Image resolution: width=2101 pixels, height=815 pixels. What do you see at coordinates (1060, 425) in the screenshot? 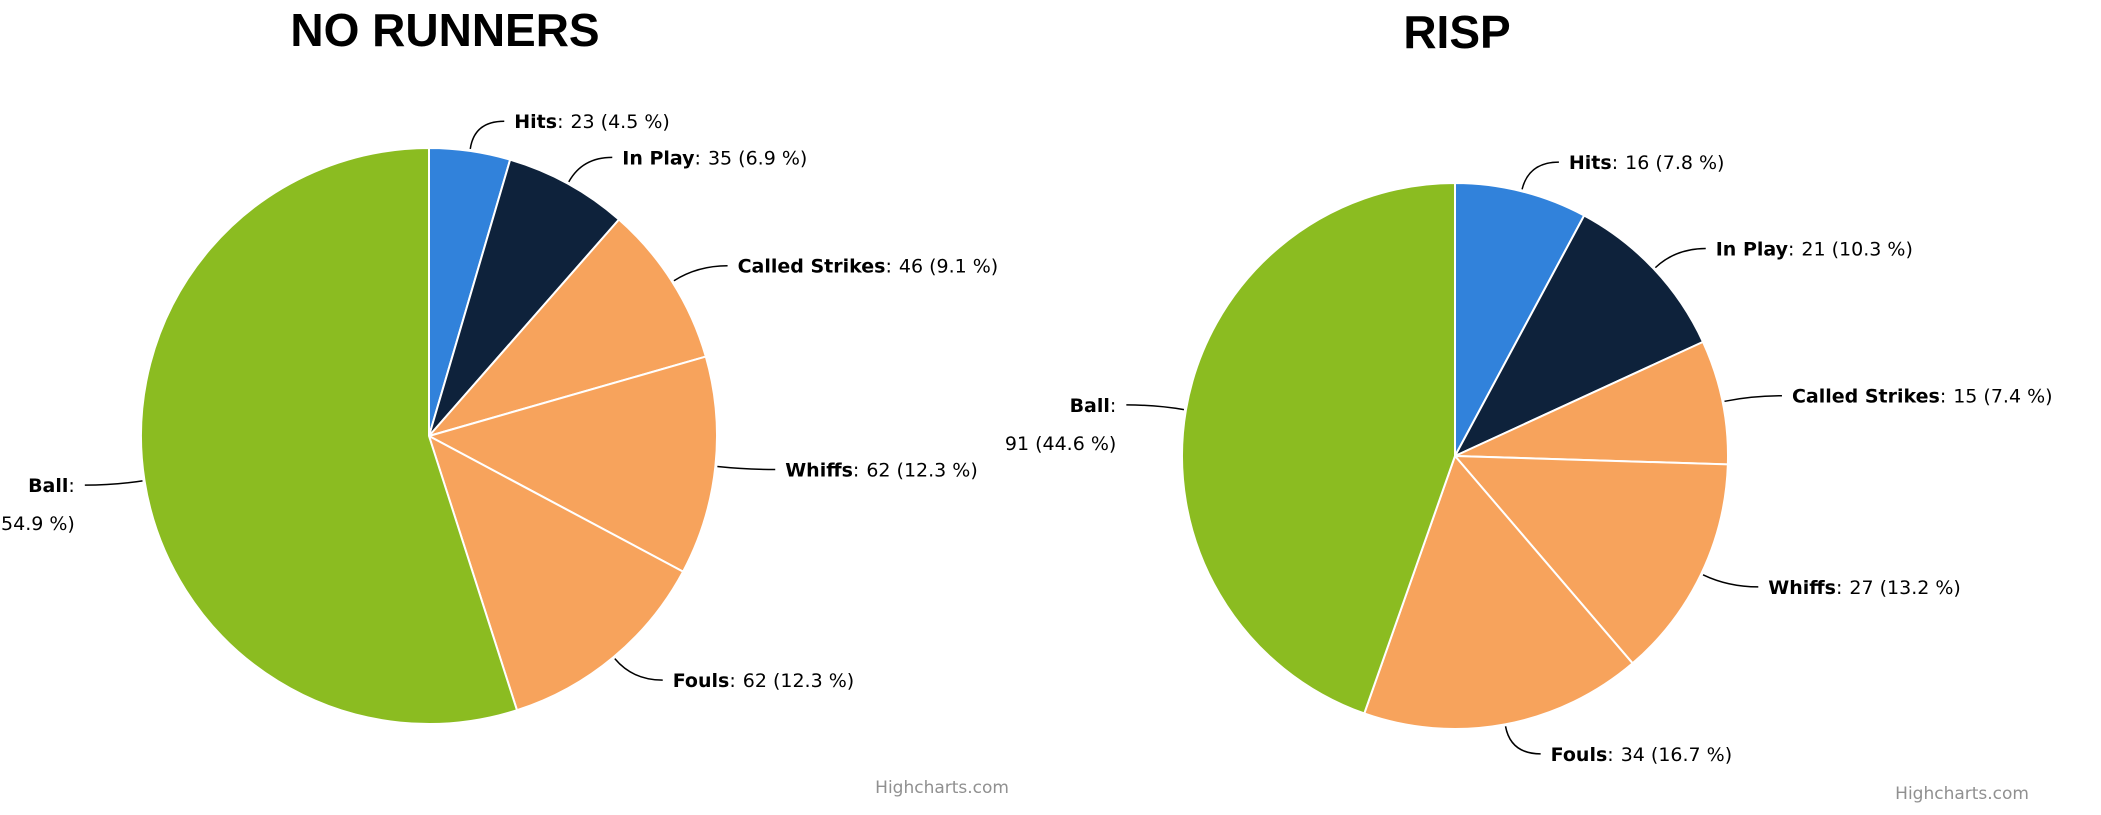
I see `data-label: Ball: 91 (44.6 %)` at bounding box center [1060, 425].